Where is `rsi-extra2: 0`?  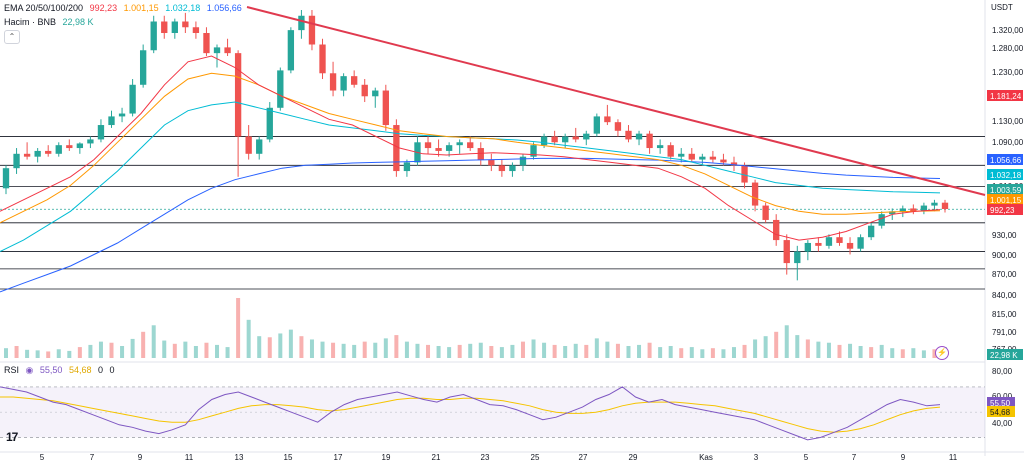
rsi-extra2: 0 is located at coordinates (112, 370).